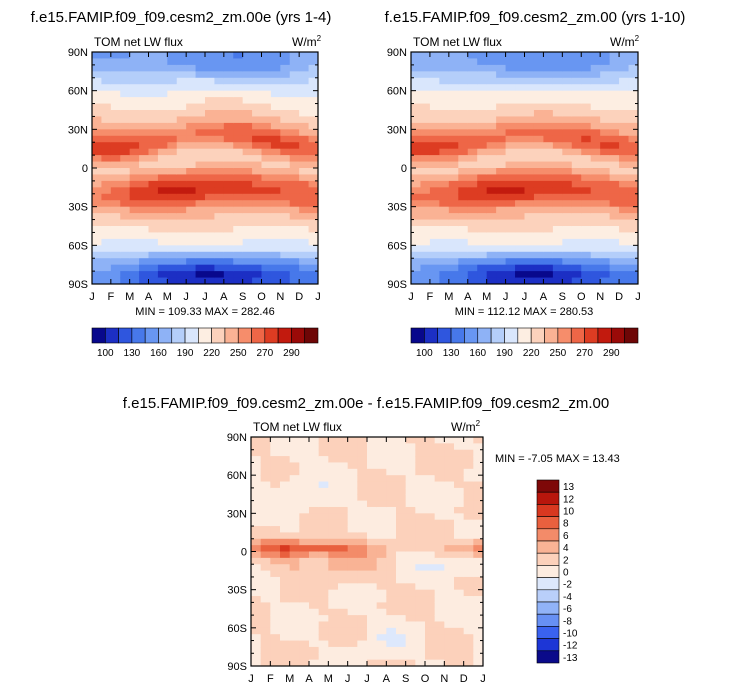 The image size is (733, 693). I want to click on y-tick-label: 90N, so click(397, 53).